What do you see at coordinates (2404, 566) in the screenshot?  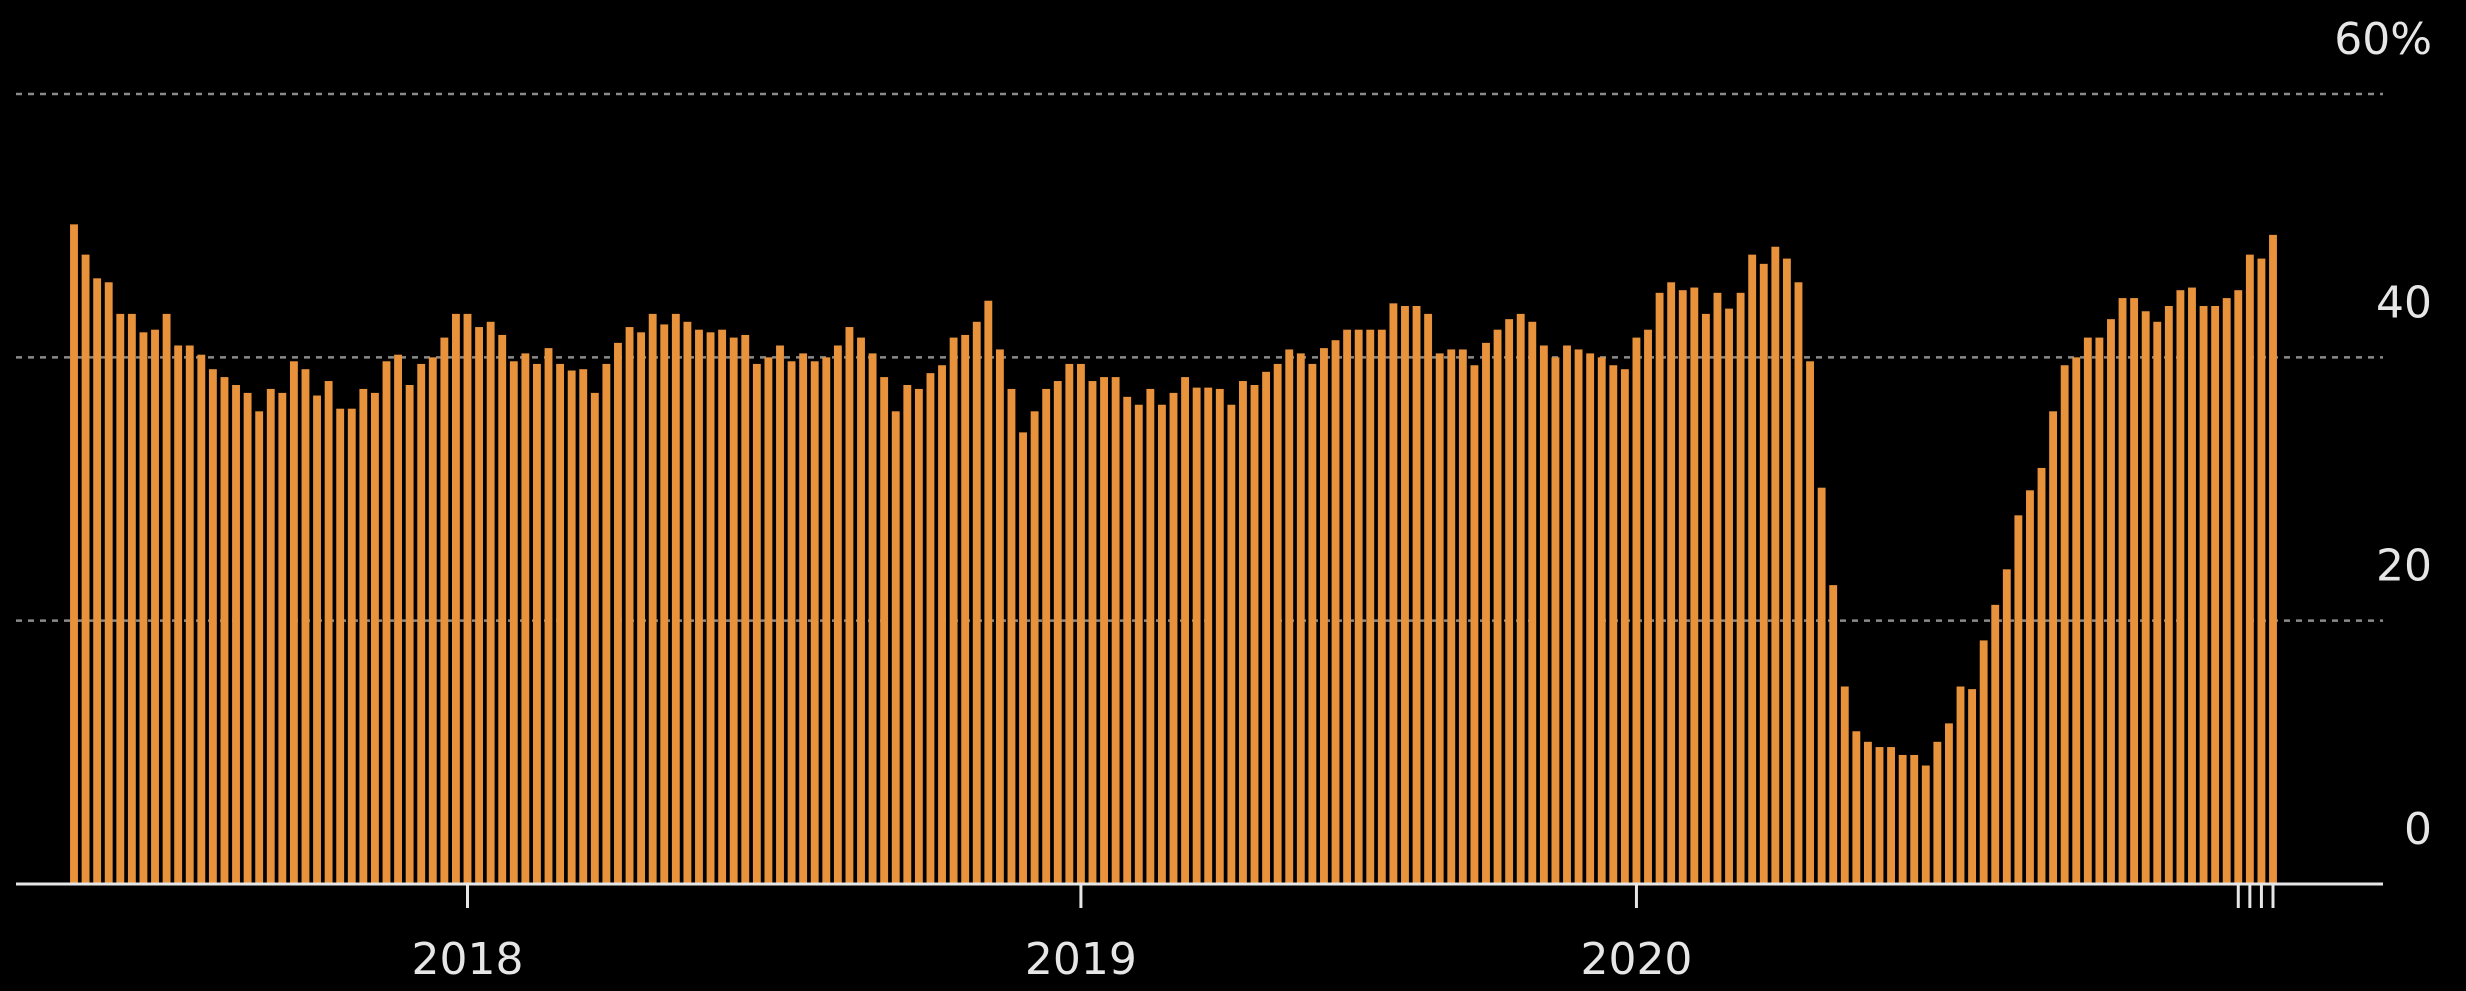 I see `y-tick-label: 20` at bounding box center [2404, 566].